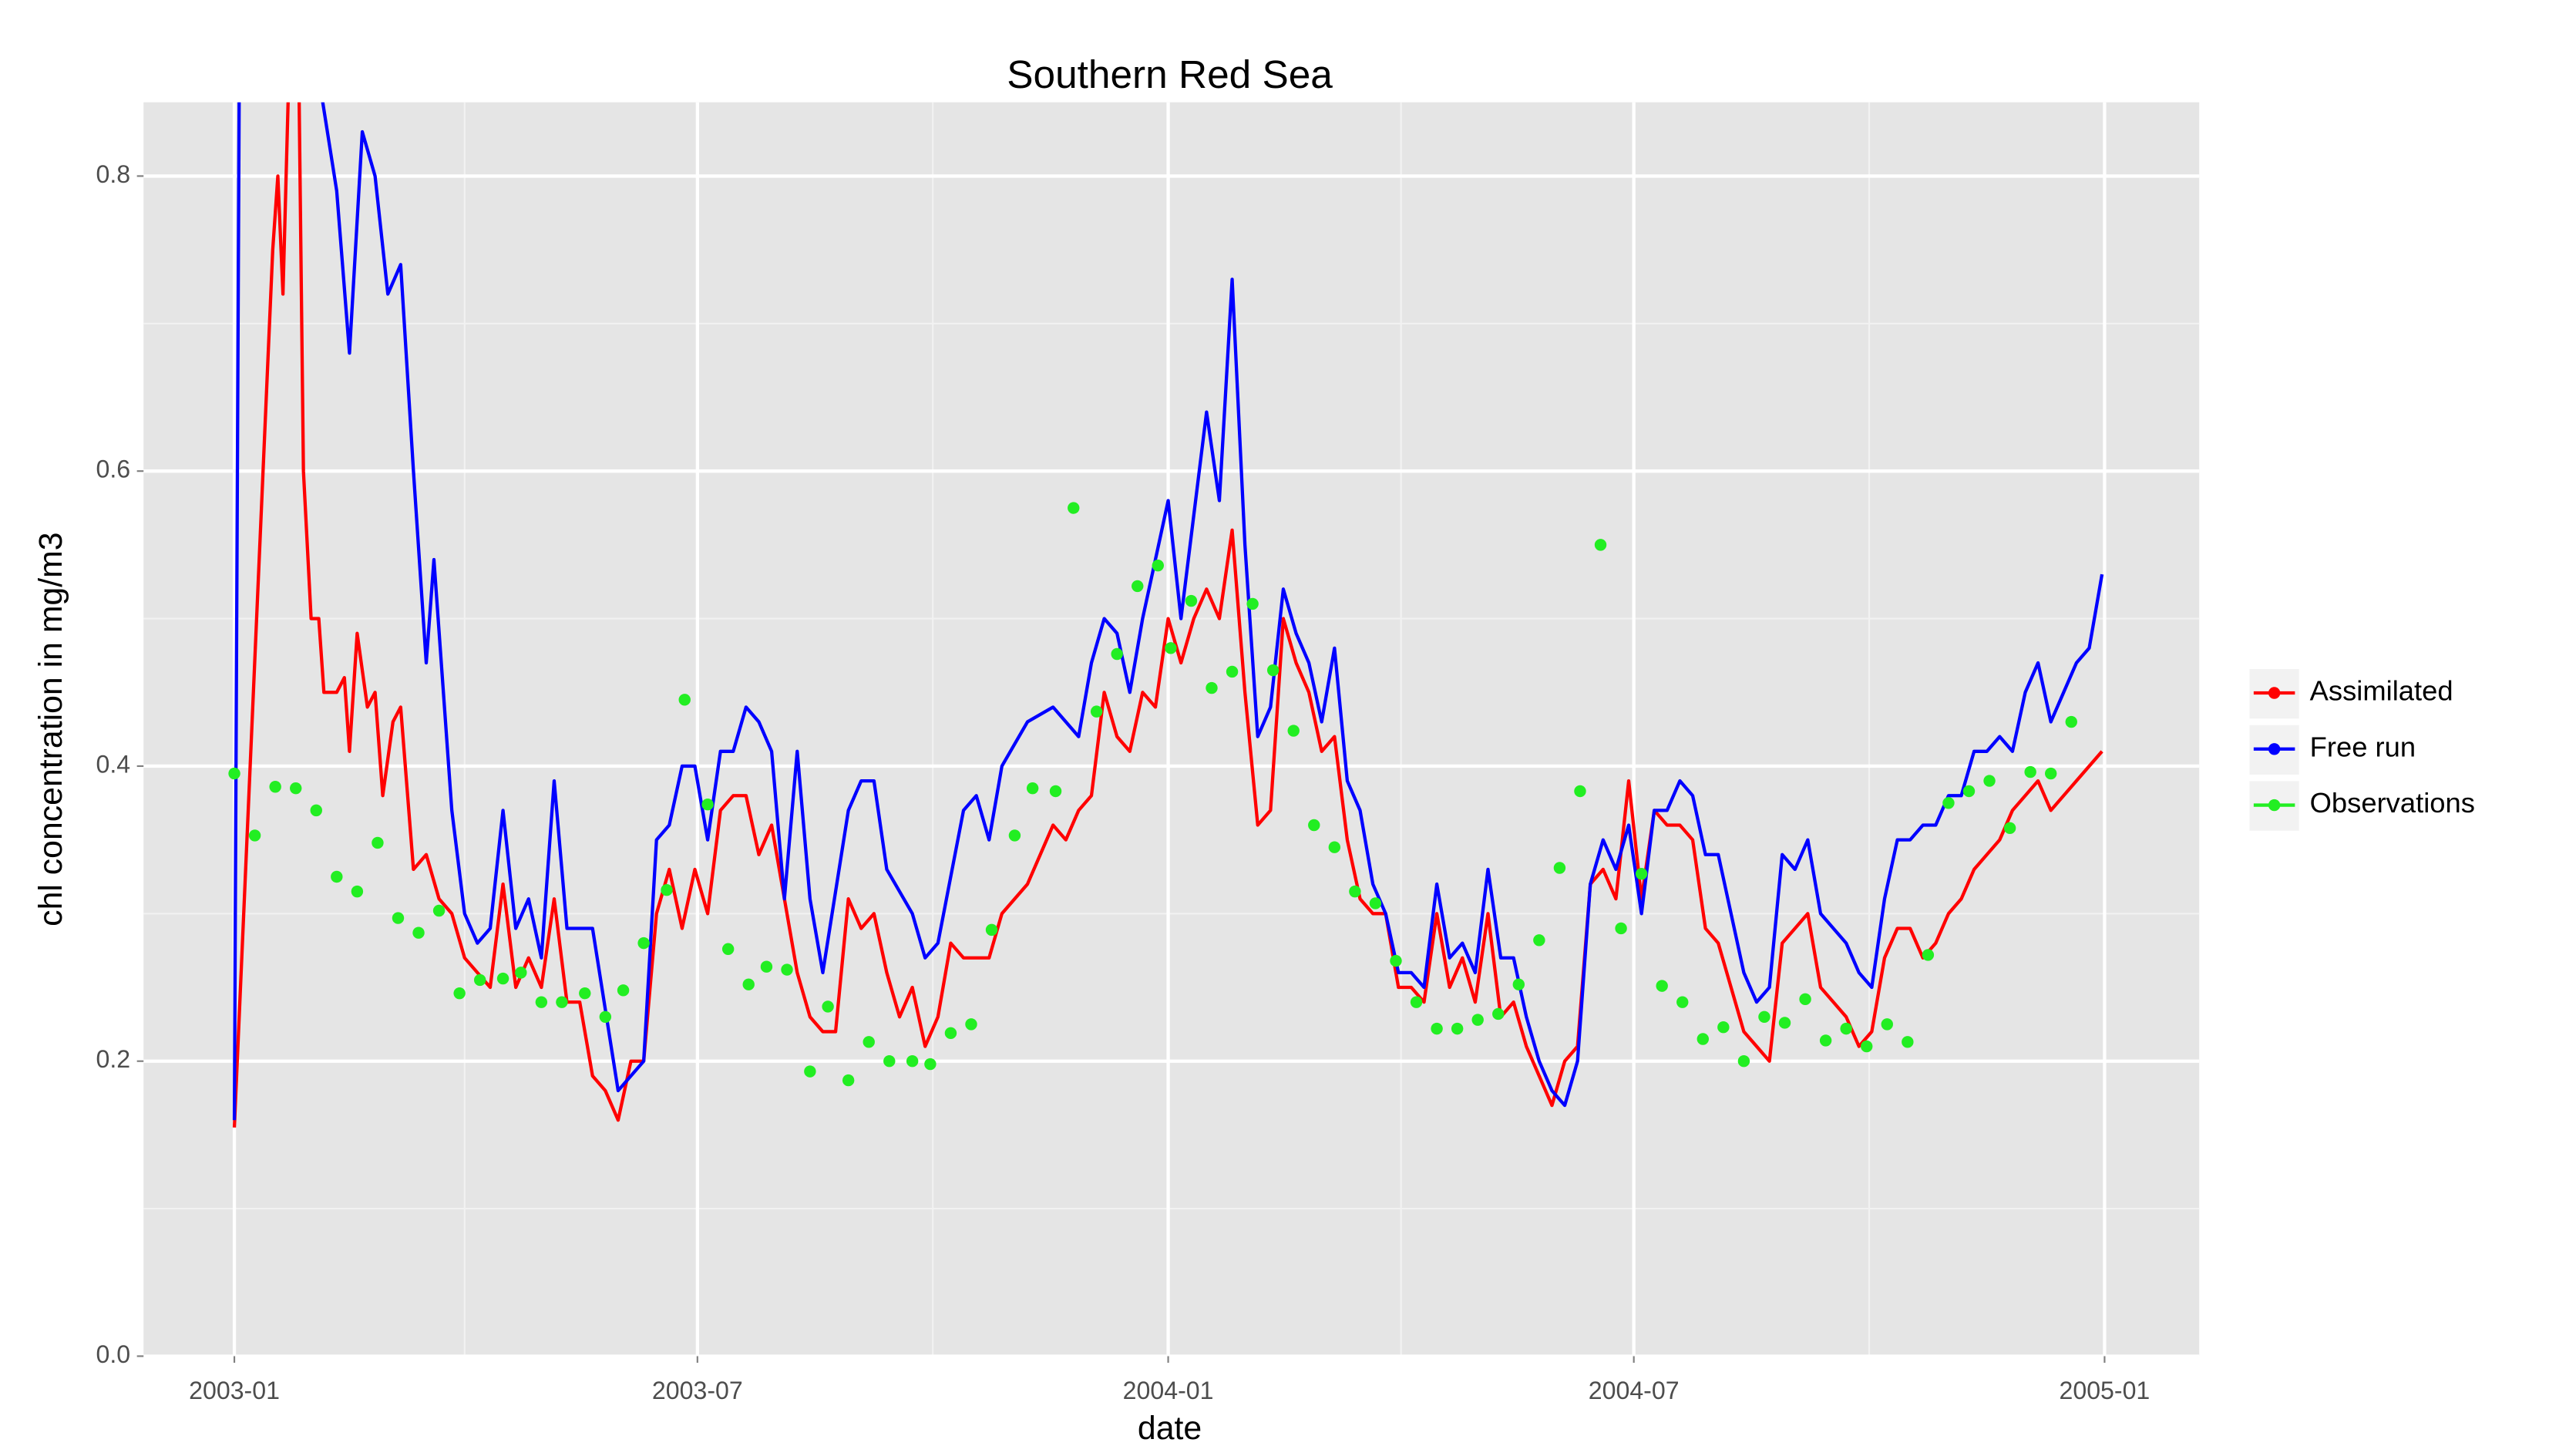 The image size is (2549, 1456). I want to click on x-tick-label: 2003-07, so click(697, 1390).